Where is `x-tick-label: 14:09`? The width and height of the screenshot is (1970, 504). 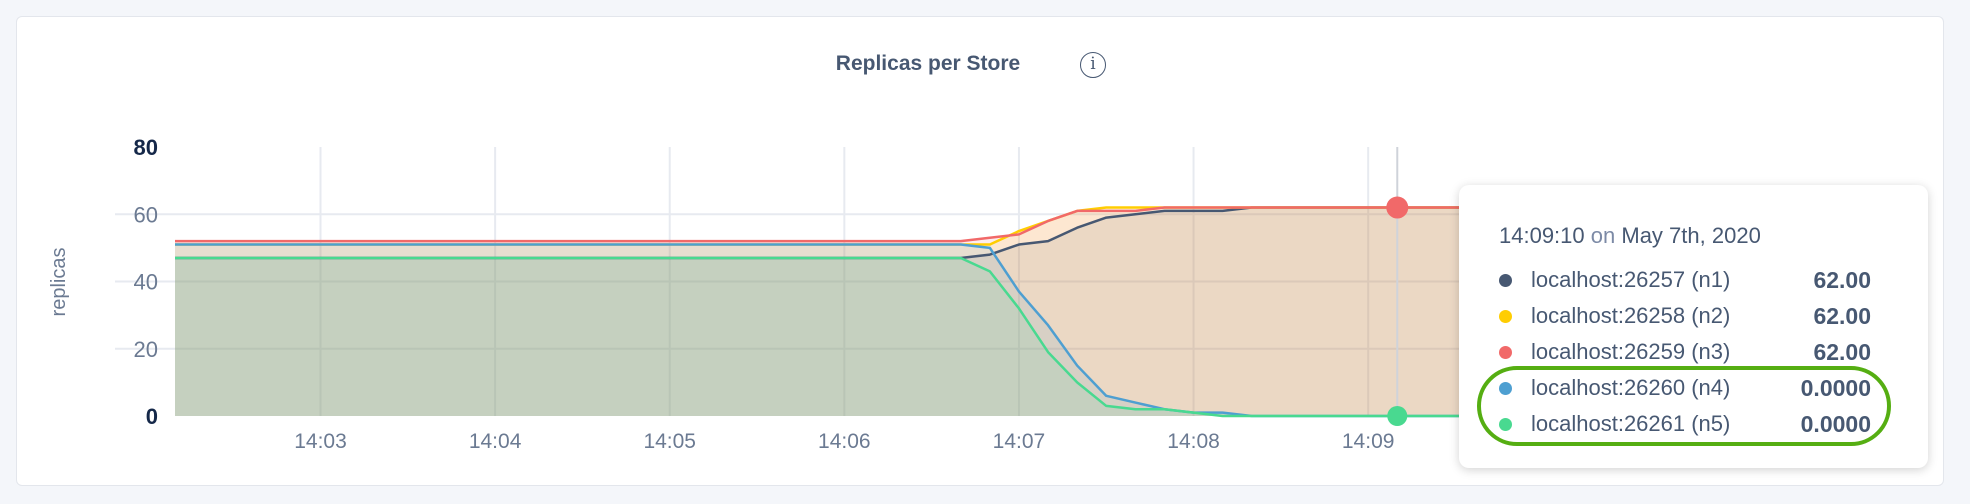
x-tick-label: 14:09 is located at coordinates (1368, 441).